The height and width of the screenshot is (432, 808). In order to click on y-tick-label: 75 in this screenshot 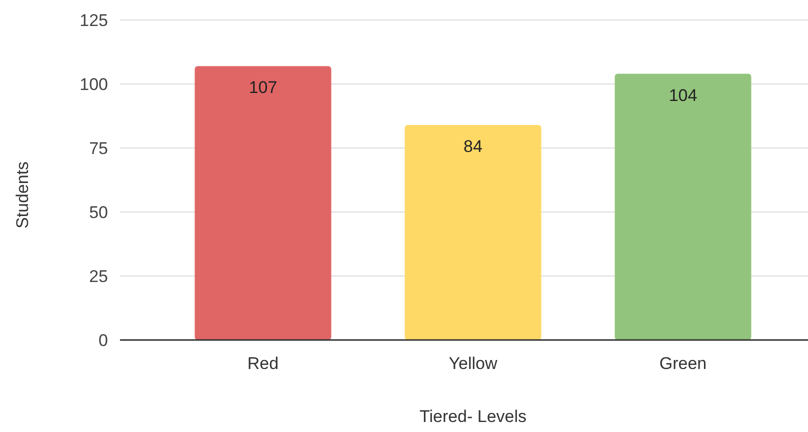, I will do `click(98, 148)`.